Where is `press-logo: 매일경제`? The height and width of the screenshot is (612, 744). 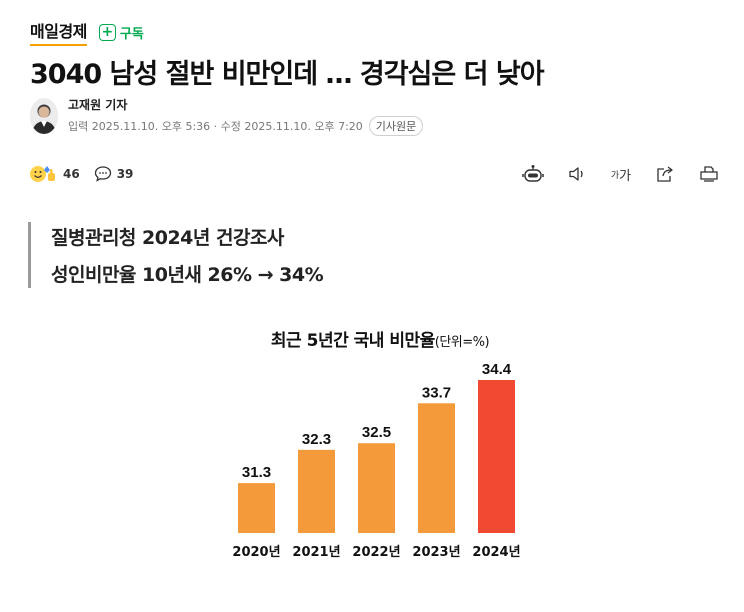 press-logo: 매일경제 is located at coordinates (58, 32).